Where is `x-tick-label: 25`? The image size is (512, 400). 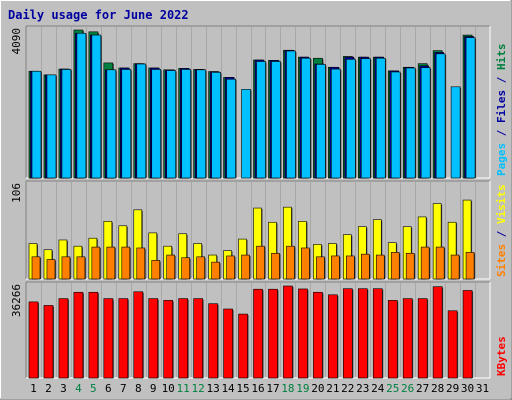 x-tick-label: 25 is located at coordinates (392, 388).